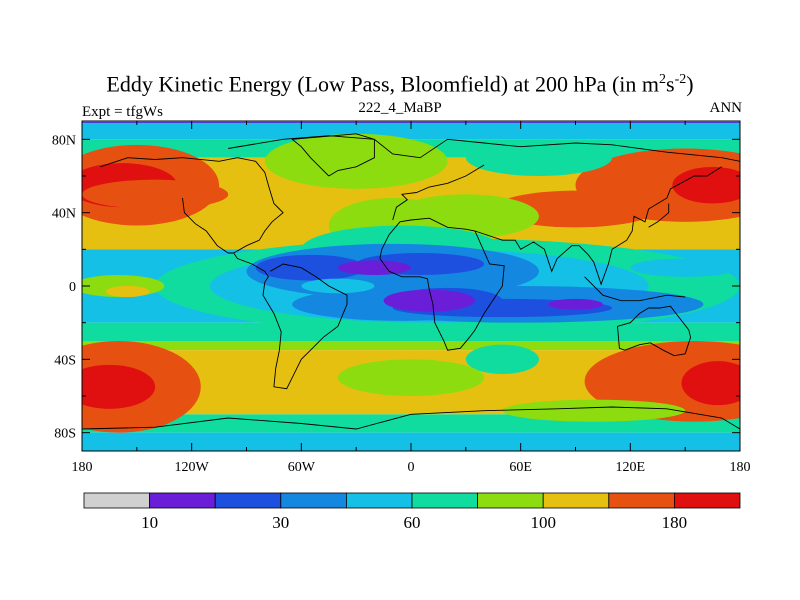 The width and height of the screenshot is (800, 600). Describe the element at coordinates (192, 467) in the screenshot. I see `x-tick-label: 120W` at that location.